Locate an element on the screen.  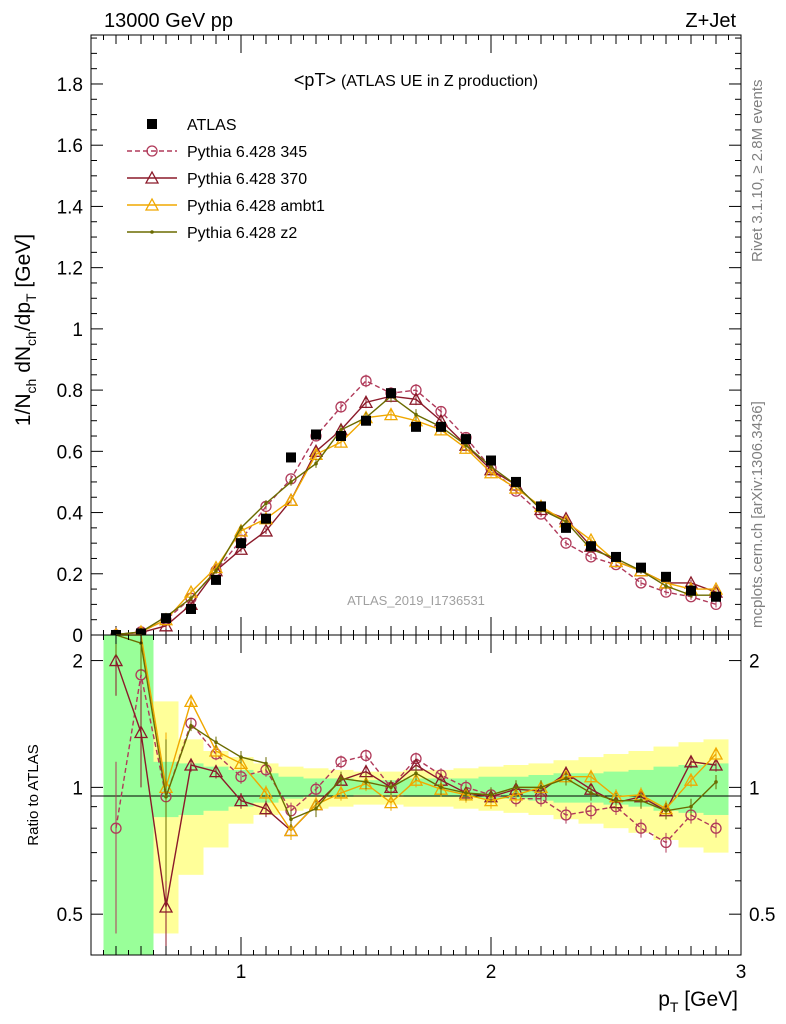
y-tick-label: 1.6 is located at coordinates (70, 146).